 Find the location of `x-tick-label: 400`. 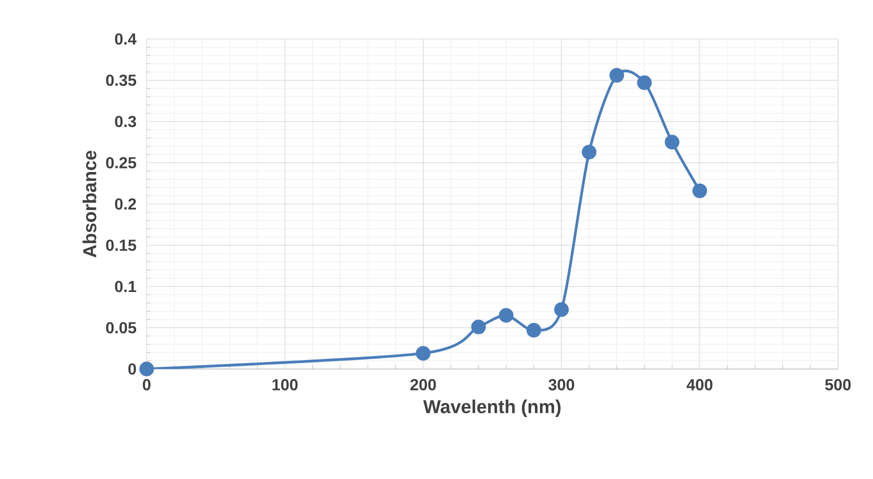

x-tick-label: 400 is located at coordinates (699, 384).